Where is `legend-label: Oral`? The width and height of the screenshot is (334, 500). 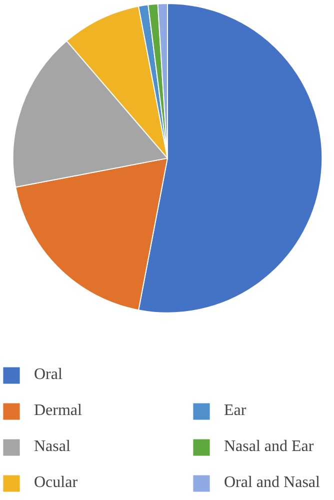 legend-label: Oral is located at coordinates (48, 375).